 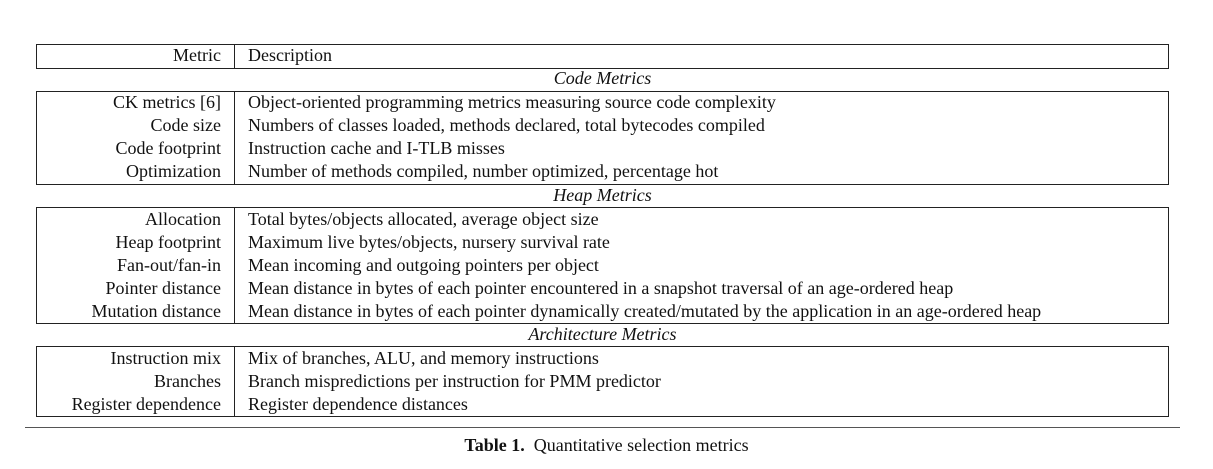 I want to click on metric-cell: Code footprint, so click(x=168, y=148).